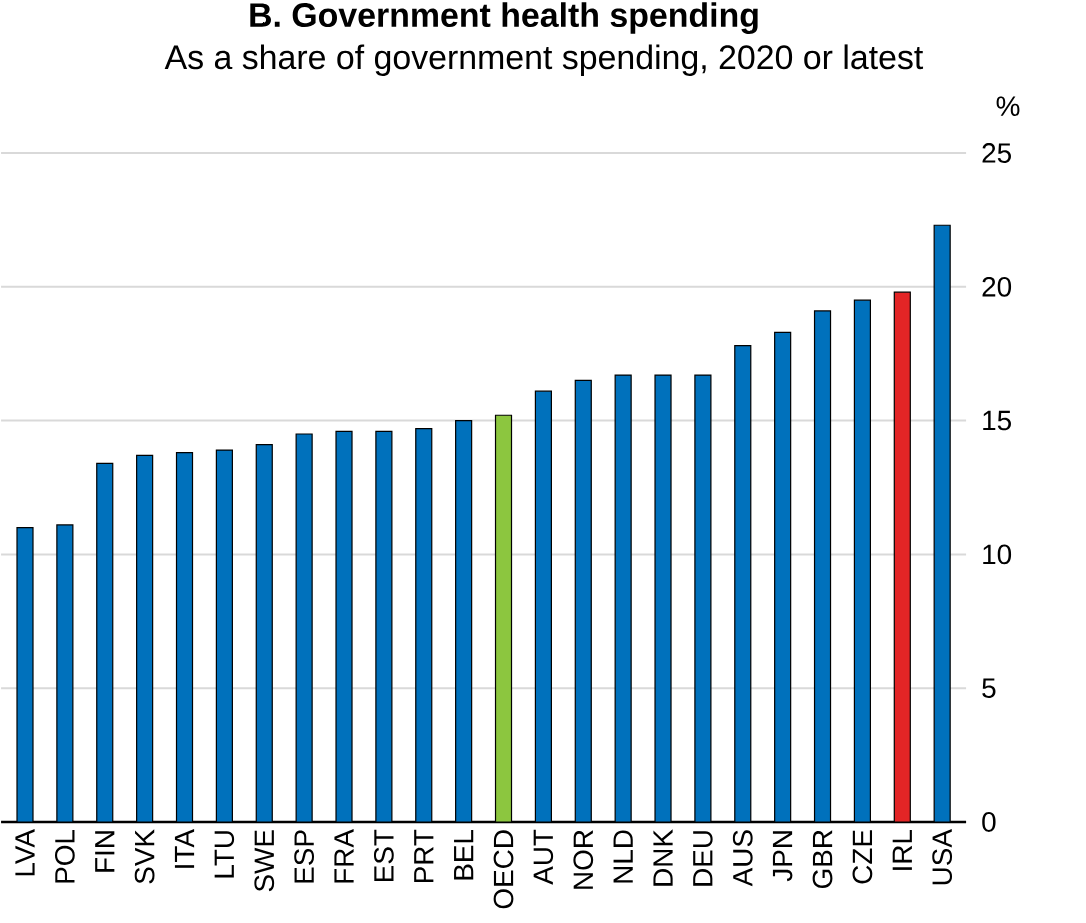 The height and width of the screenshot is (923, 1086). Describe the element at coordinates (544, 60) in the screenshot. I see `chart-subtitle: As a share of government spending, 2020 or latest` at that location.